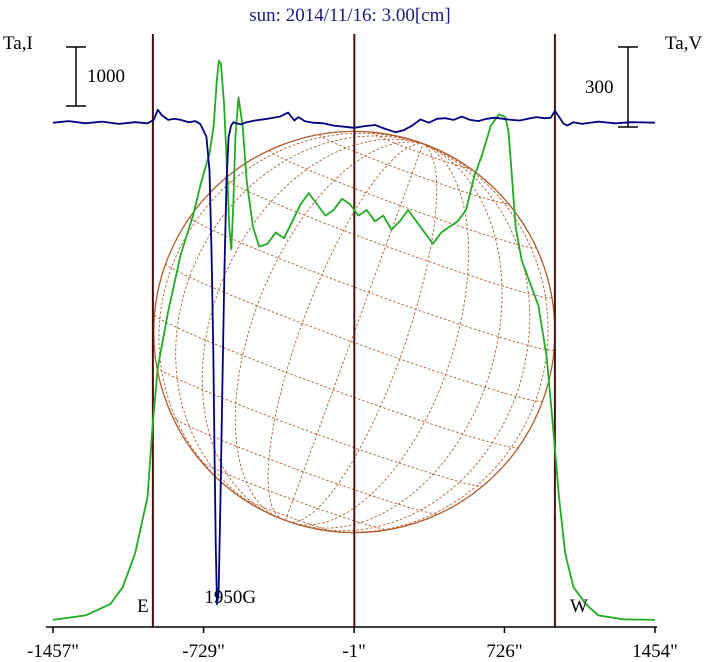 This screenshot has width=708, height=662. I want to click on annotation-field-strength: 1950G, so click(230, 597).